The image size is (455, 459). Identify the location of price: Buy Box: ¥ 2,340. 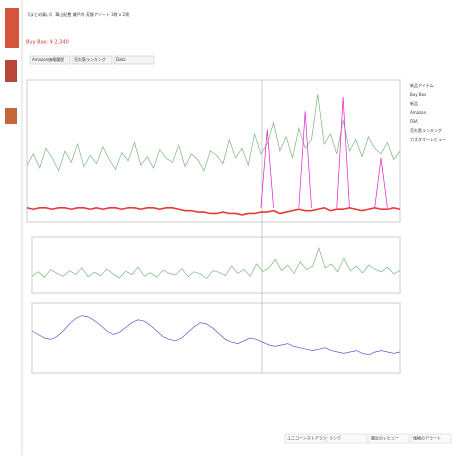
(47, 43).